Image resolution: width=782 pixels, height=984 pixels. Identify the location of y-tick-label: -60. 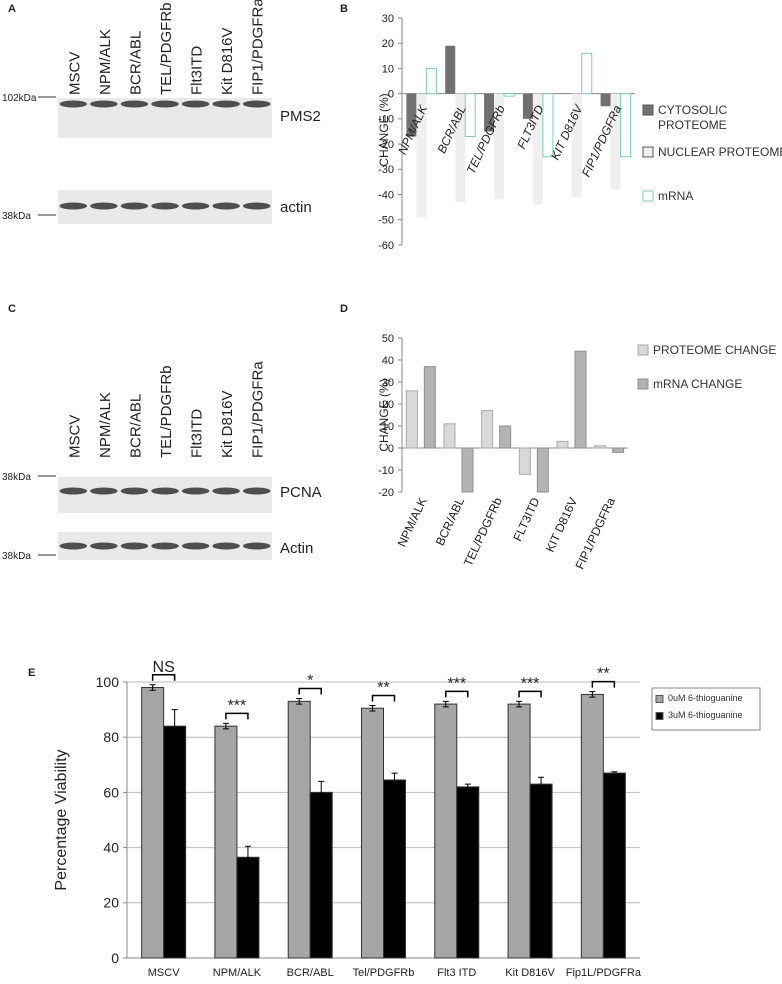
(386, 246).